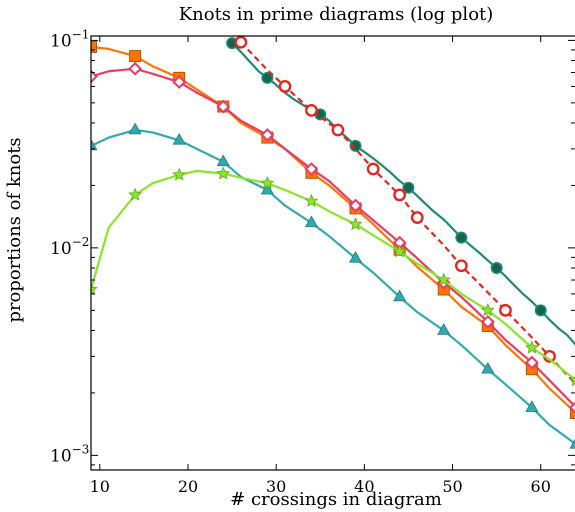 The width and height of the screenshot is (575, 512). Describe the element at coordinates (452, 486) in the screenshot. I see `x-tick-label-4: 50` at that location.